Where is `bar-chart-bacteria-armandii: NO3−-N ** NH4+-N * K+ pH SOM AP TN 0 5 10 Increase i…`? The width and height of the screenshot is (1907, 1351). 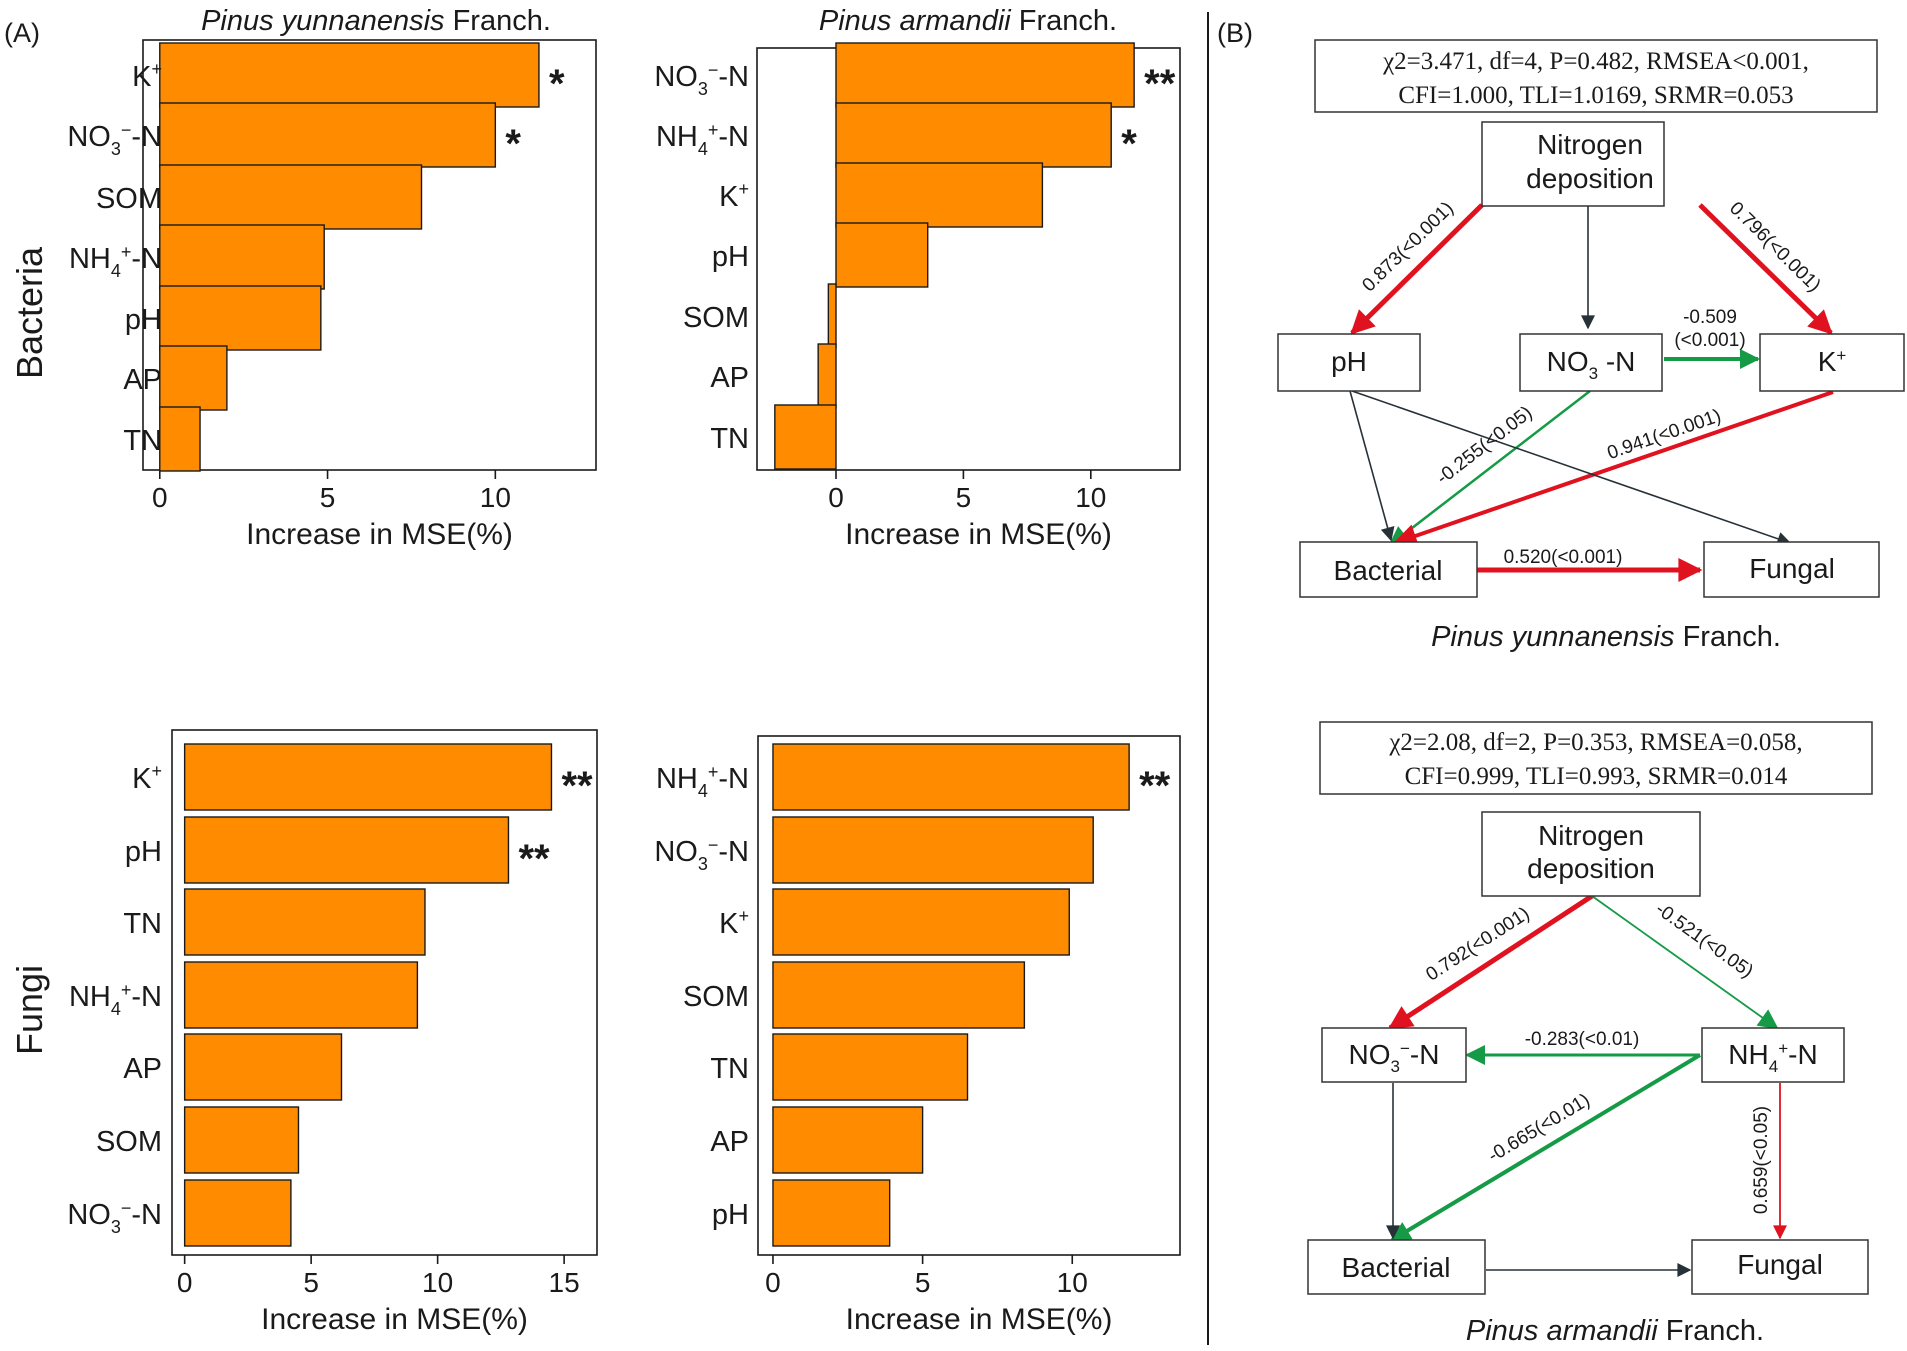
bar-chart-bacteria-armandii: NO3−-N ** NH4+-N * K+ pH SOM AP TN 0 5 10 Increase i… is located at coordinates (917, 296).